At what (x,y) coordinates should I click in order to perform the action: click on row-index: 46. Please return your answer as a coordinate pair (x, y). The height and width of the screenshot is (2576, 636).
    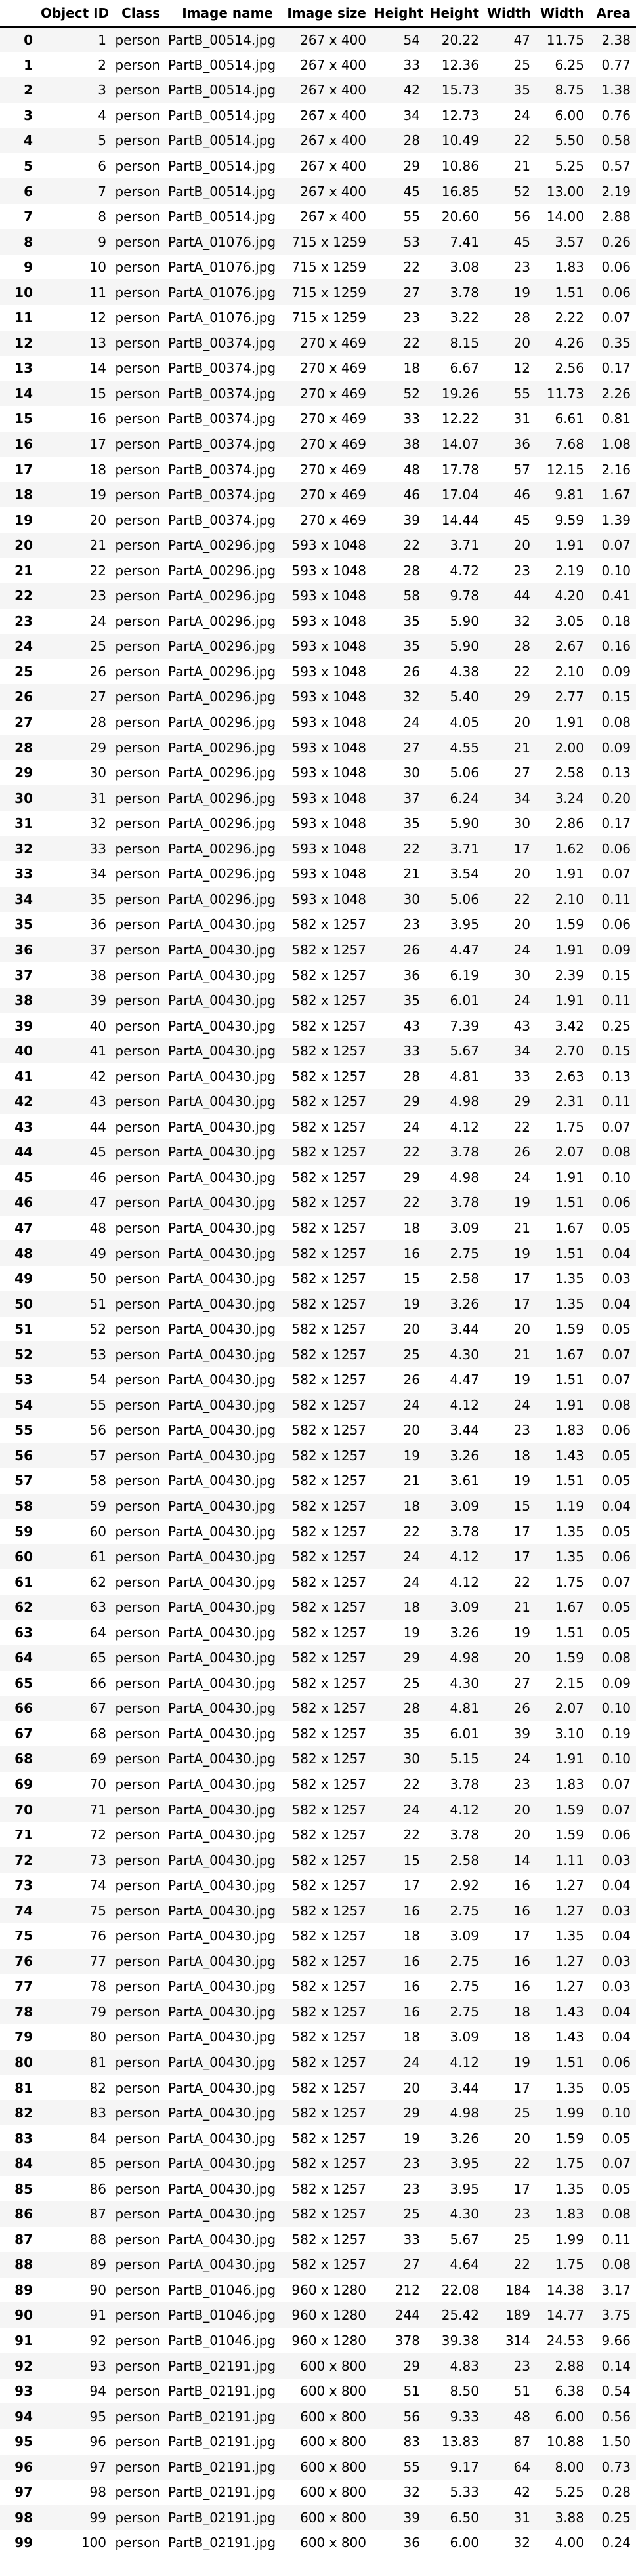
    Looking at the image, I should click on (24, 1203).